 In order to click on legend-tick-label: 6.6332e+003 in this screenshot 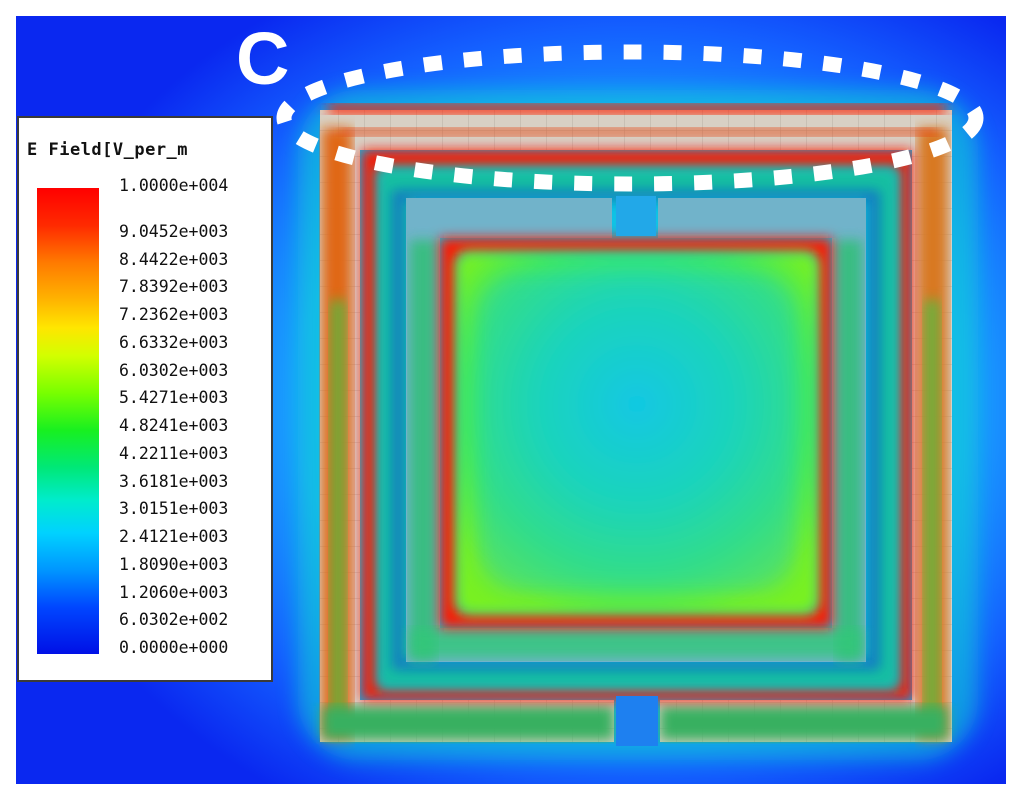, I will do `click(174, 342)`.